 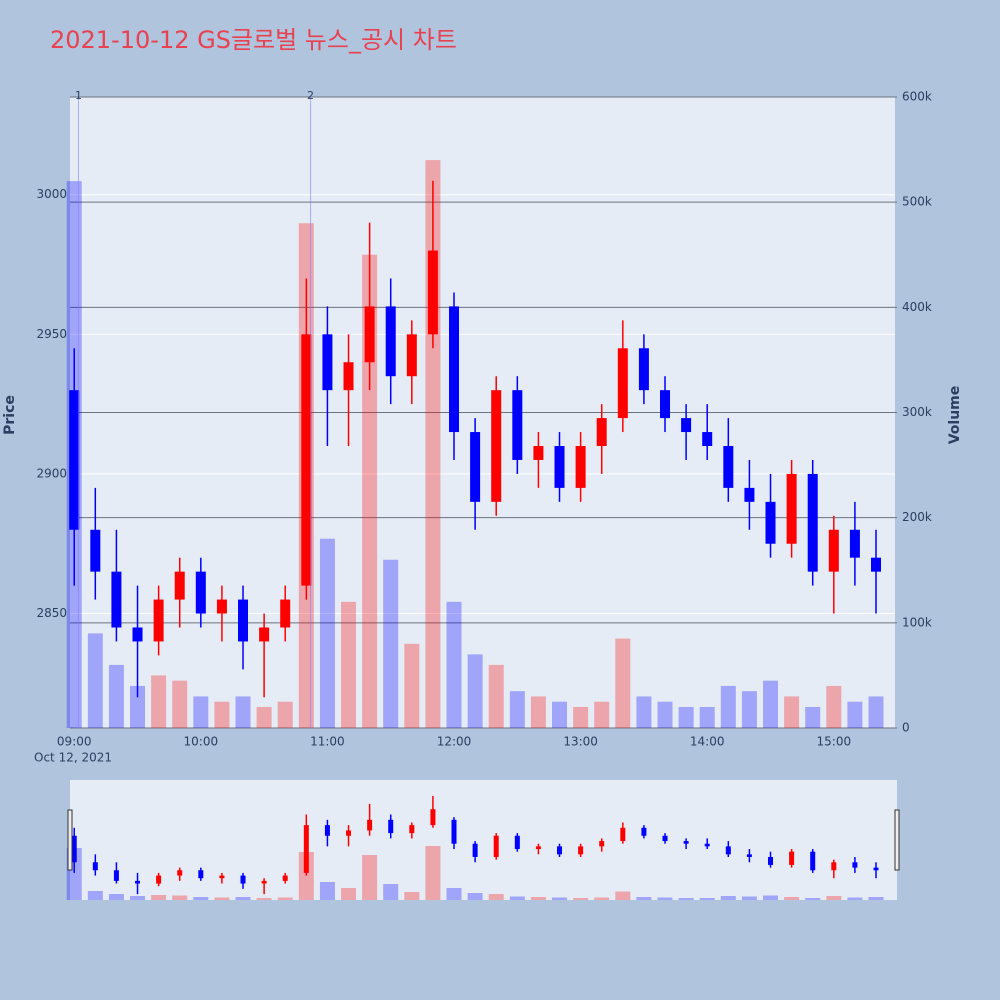 I want to click on event-label: 1, so click(x=78, y=95).